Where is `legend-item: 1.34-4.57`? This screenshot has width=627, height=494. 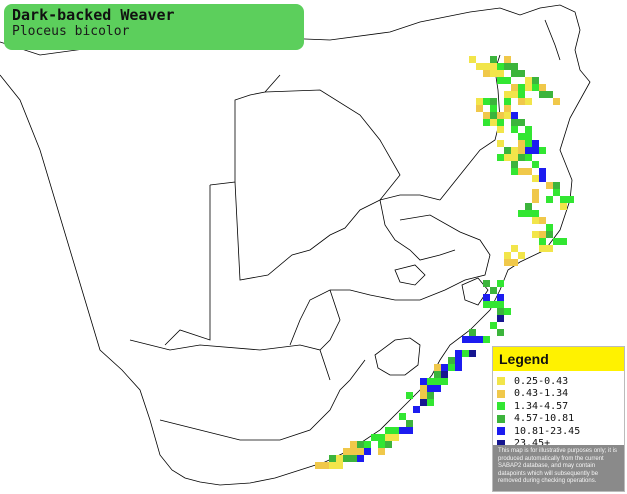 legend-item: 1.34-4.57 is located at coordinates (560, 406).